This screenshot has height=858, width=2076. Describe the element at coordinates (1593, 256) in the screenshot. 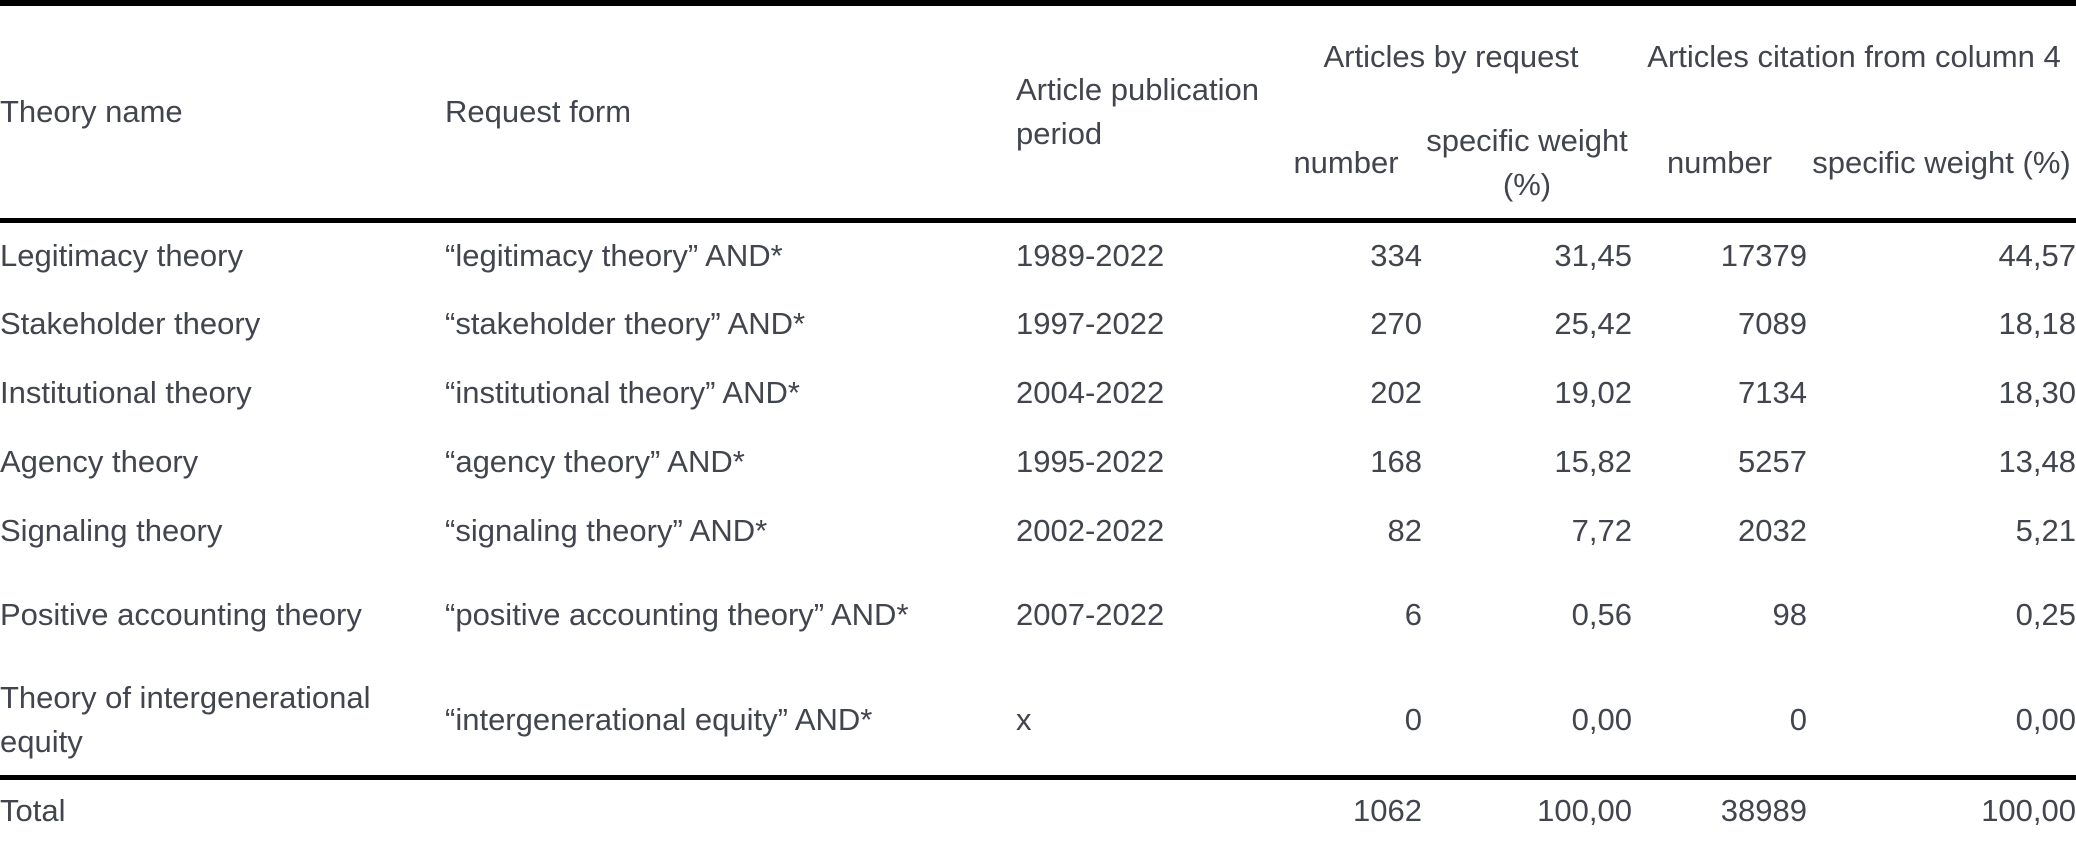

I see `cell-request-weight: 31,45` at that location.